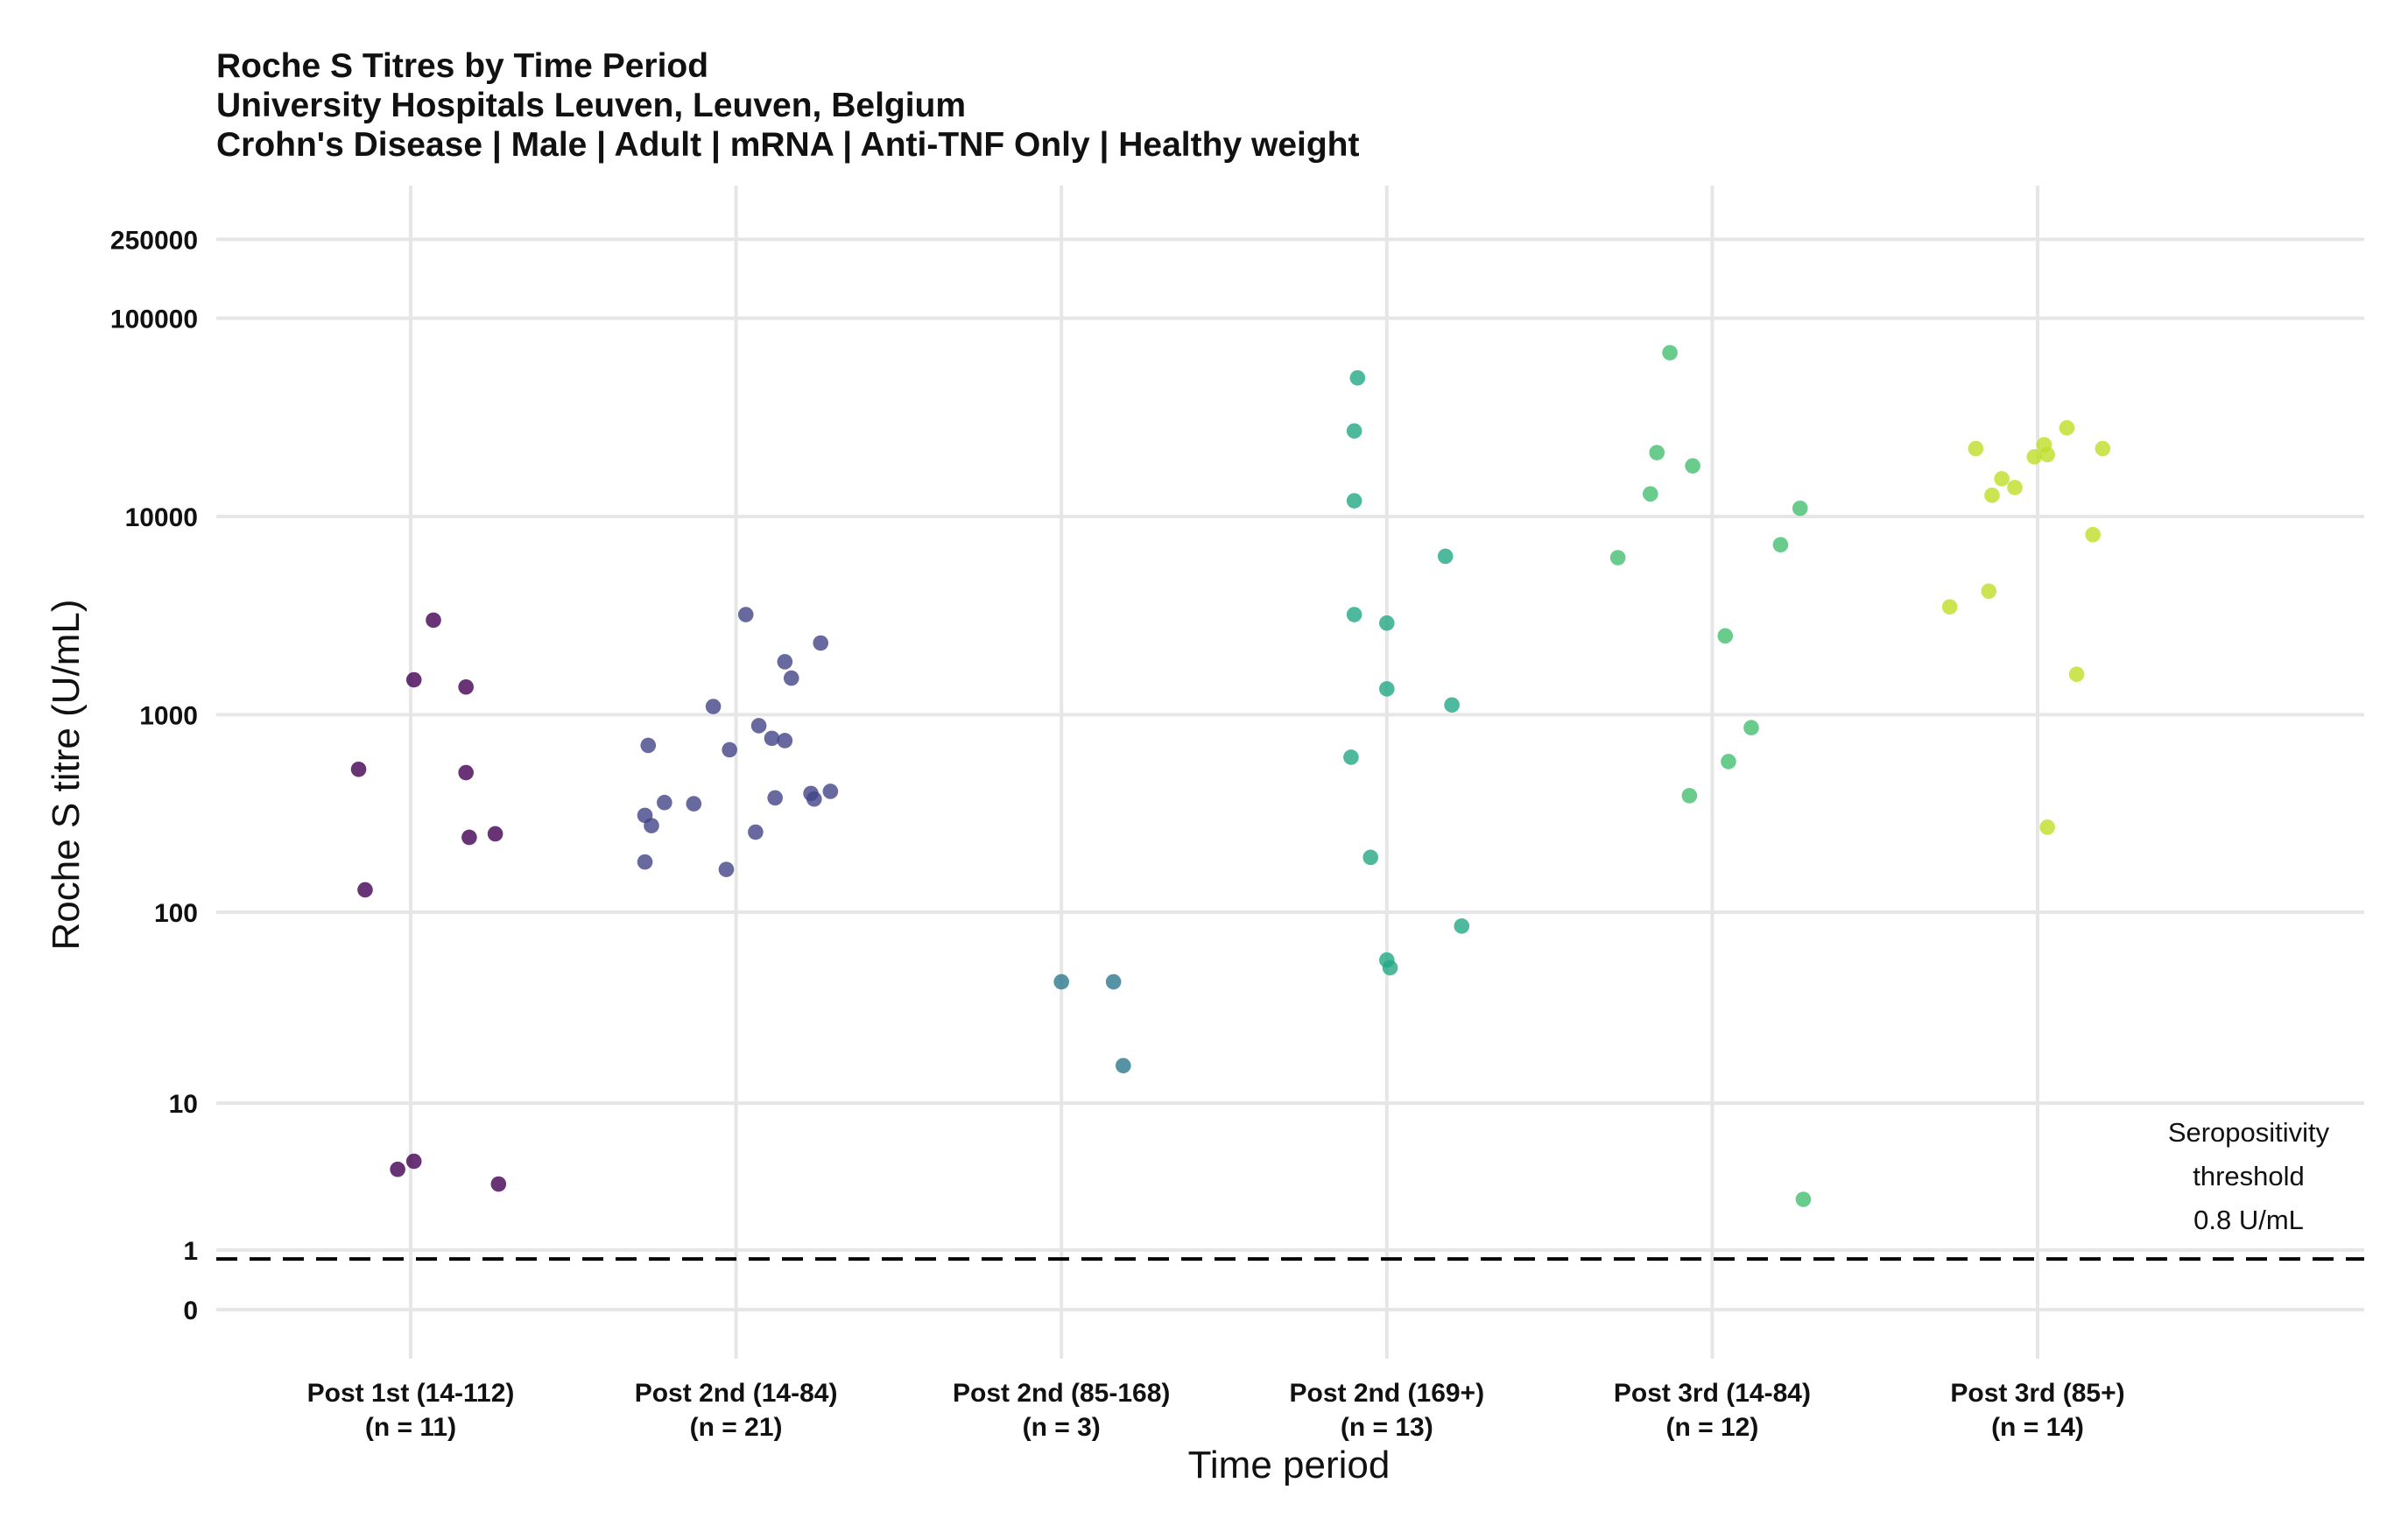 This screenshot has width=2408, height=1532. What do you see at coordinates (1062, 1428) in the screenshot?
I see `x-tick-count-label: (n = 3)` at bounding box center [1062, 1428].